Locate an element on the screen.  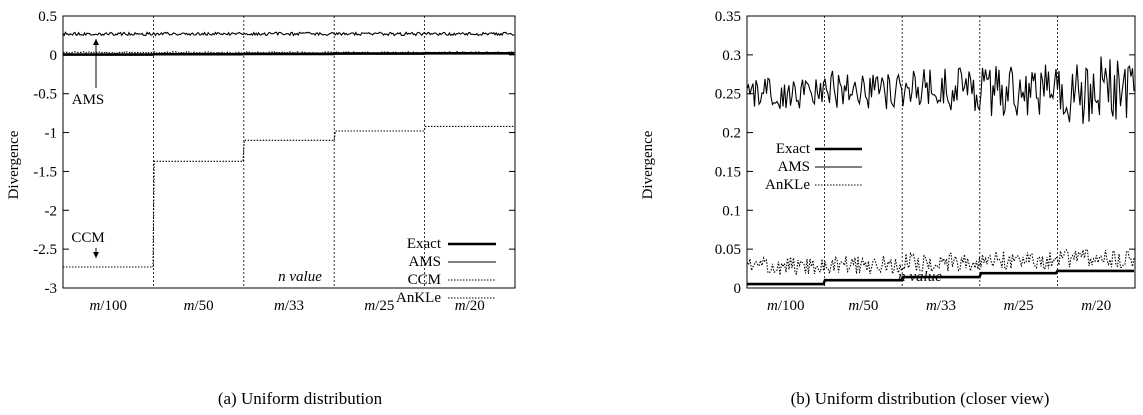
annotation-ccm: CCM is located at coordinates (87, 238).